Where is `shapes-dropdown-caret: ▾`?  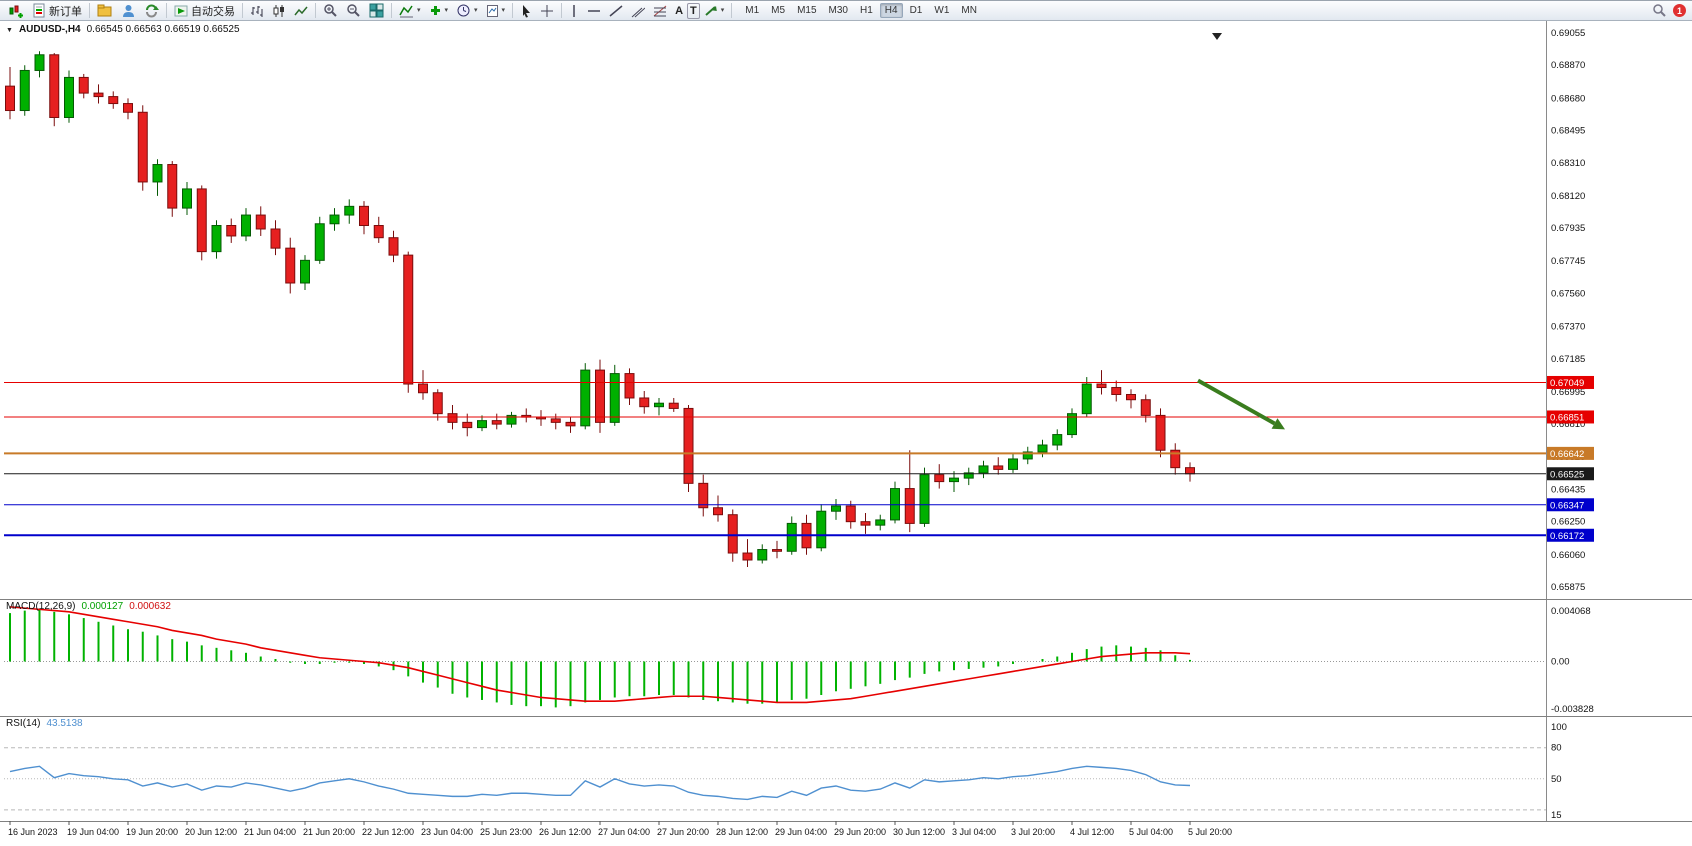
shapes-dropdown-caret: ▾ is located at coordinates (722, 10).